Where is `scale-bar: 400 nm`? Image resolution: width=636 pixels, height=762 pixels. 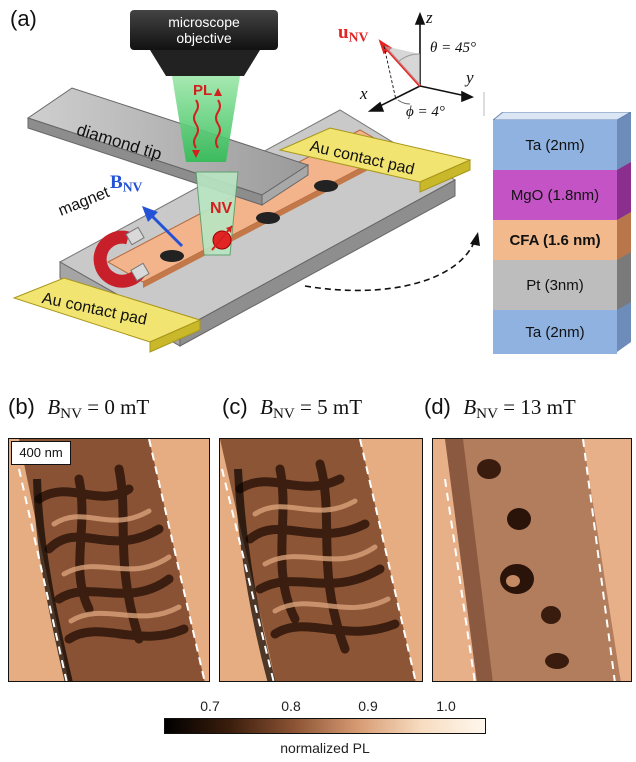 scale-bar: 400 nm is located at coordinates (41, 453).